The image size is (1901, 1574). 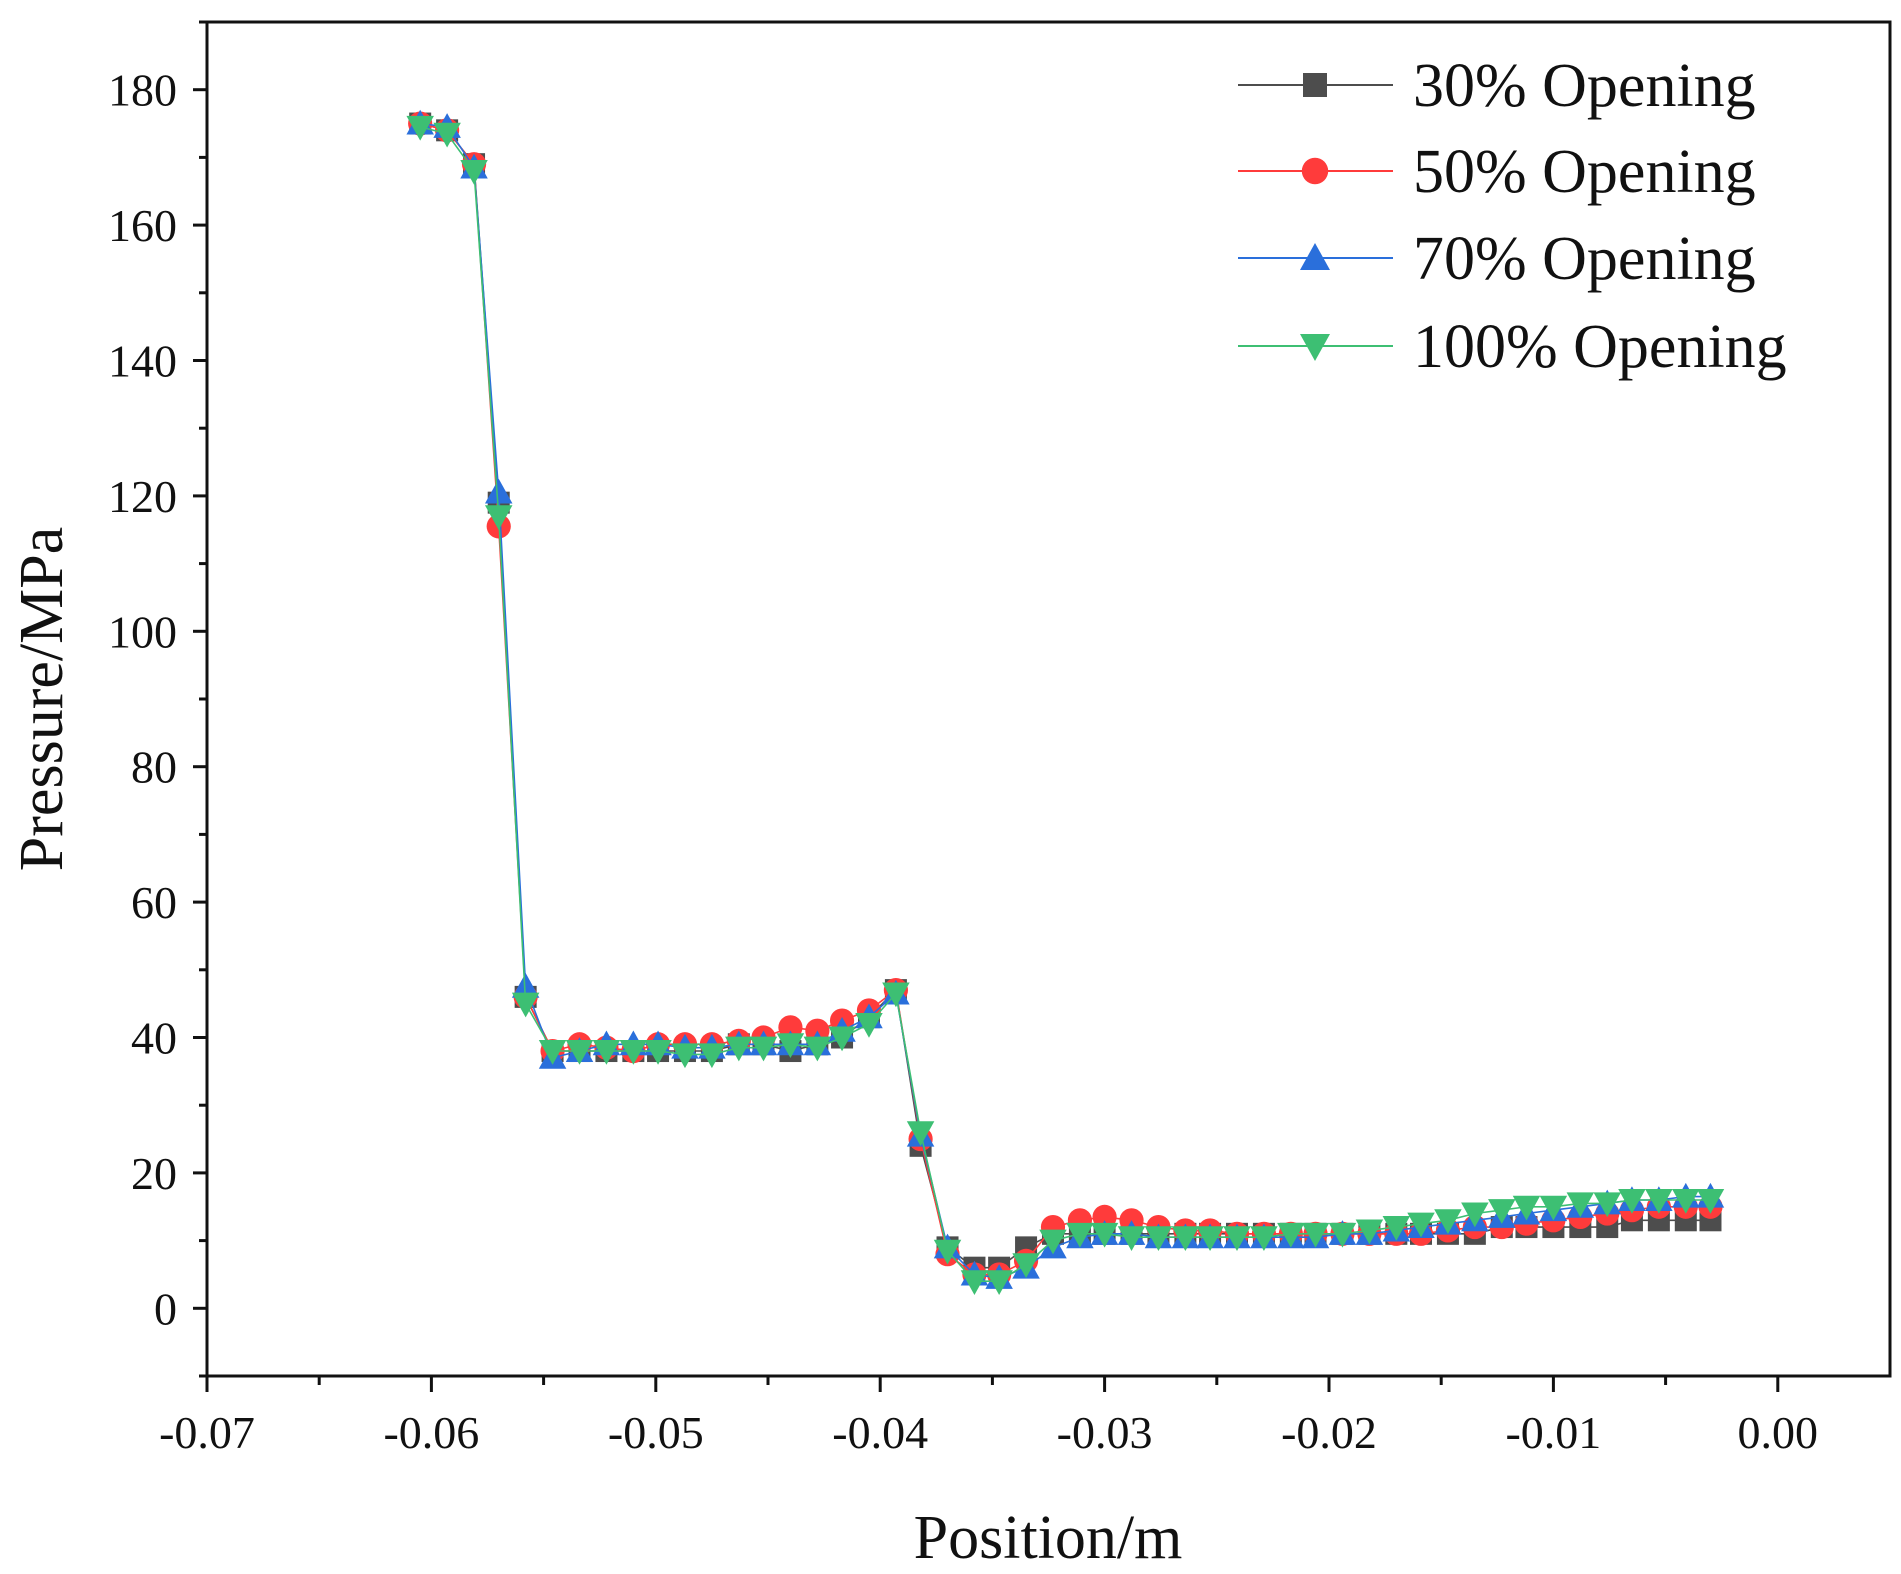 I want to click on x-tick-label: -0.02, so click(x=1329, y=1432).